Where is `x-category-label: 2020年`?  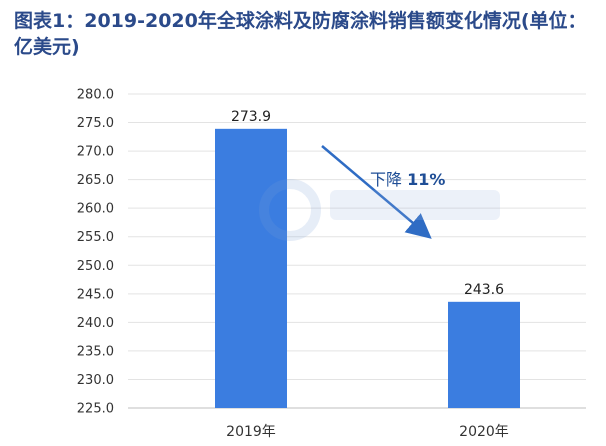
x-category-label: 2020年 is located at coordinates (484, 432).